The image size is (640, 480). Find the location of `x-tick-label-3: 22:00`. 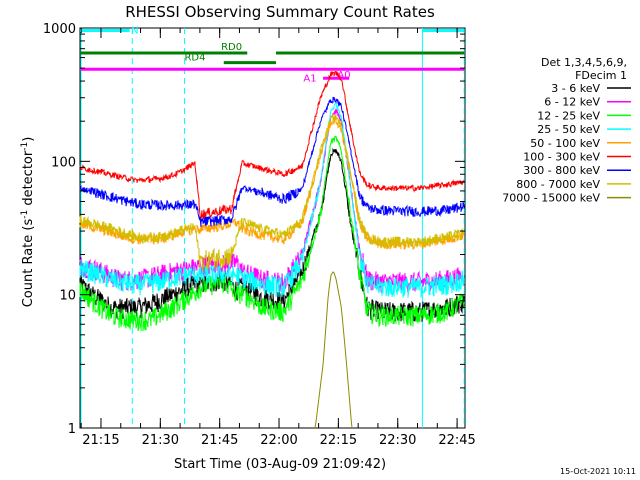

x-tick-label-3: 22:00 is located at coordinates (278, 440).